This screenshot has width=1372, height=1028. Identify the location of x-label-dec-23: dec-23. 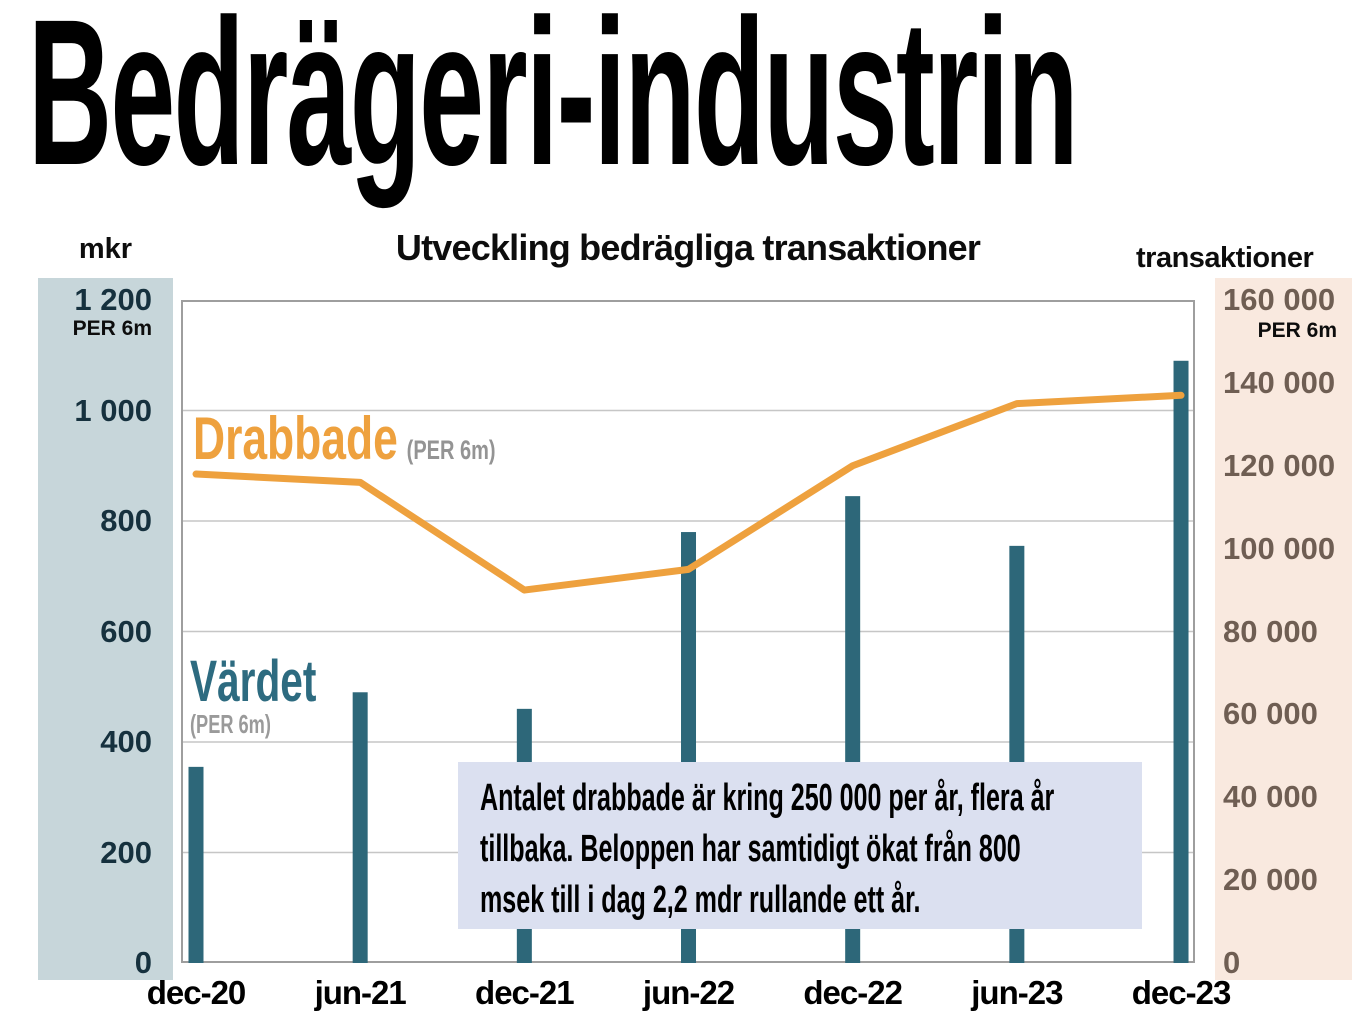
(1181, 992).